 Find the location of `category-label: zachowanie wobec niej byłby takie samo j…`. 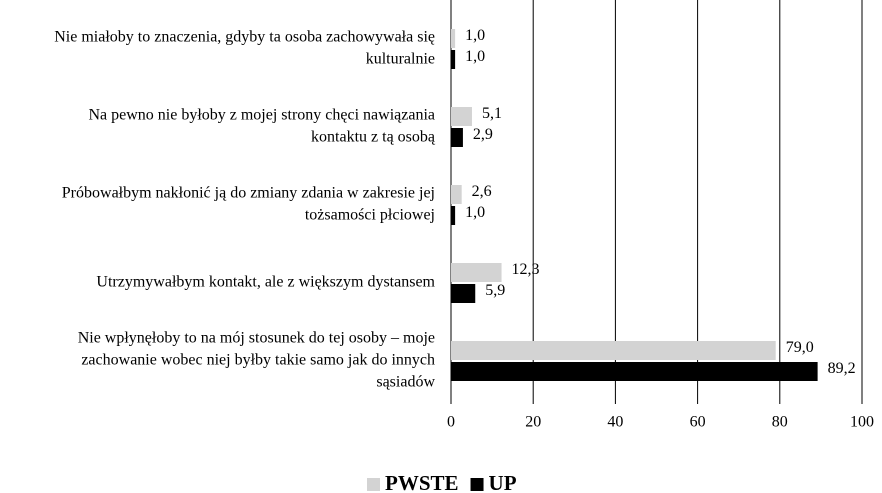

category-label: zachowanie wobec niej byłby takie samo j… is located at coordinates (258, 360).